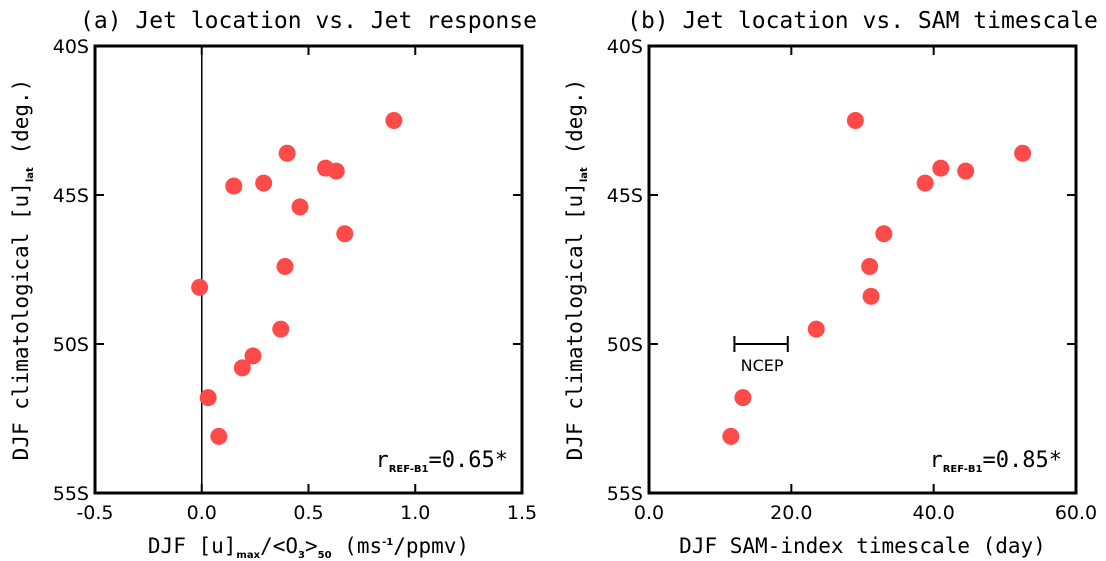 This screenshot has width=1106, height=561. I want to click on x-tick-label: 20.0, so click(791, 513).